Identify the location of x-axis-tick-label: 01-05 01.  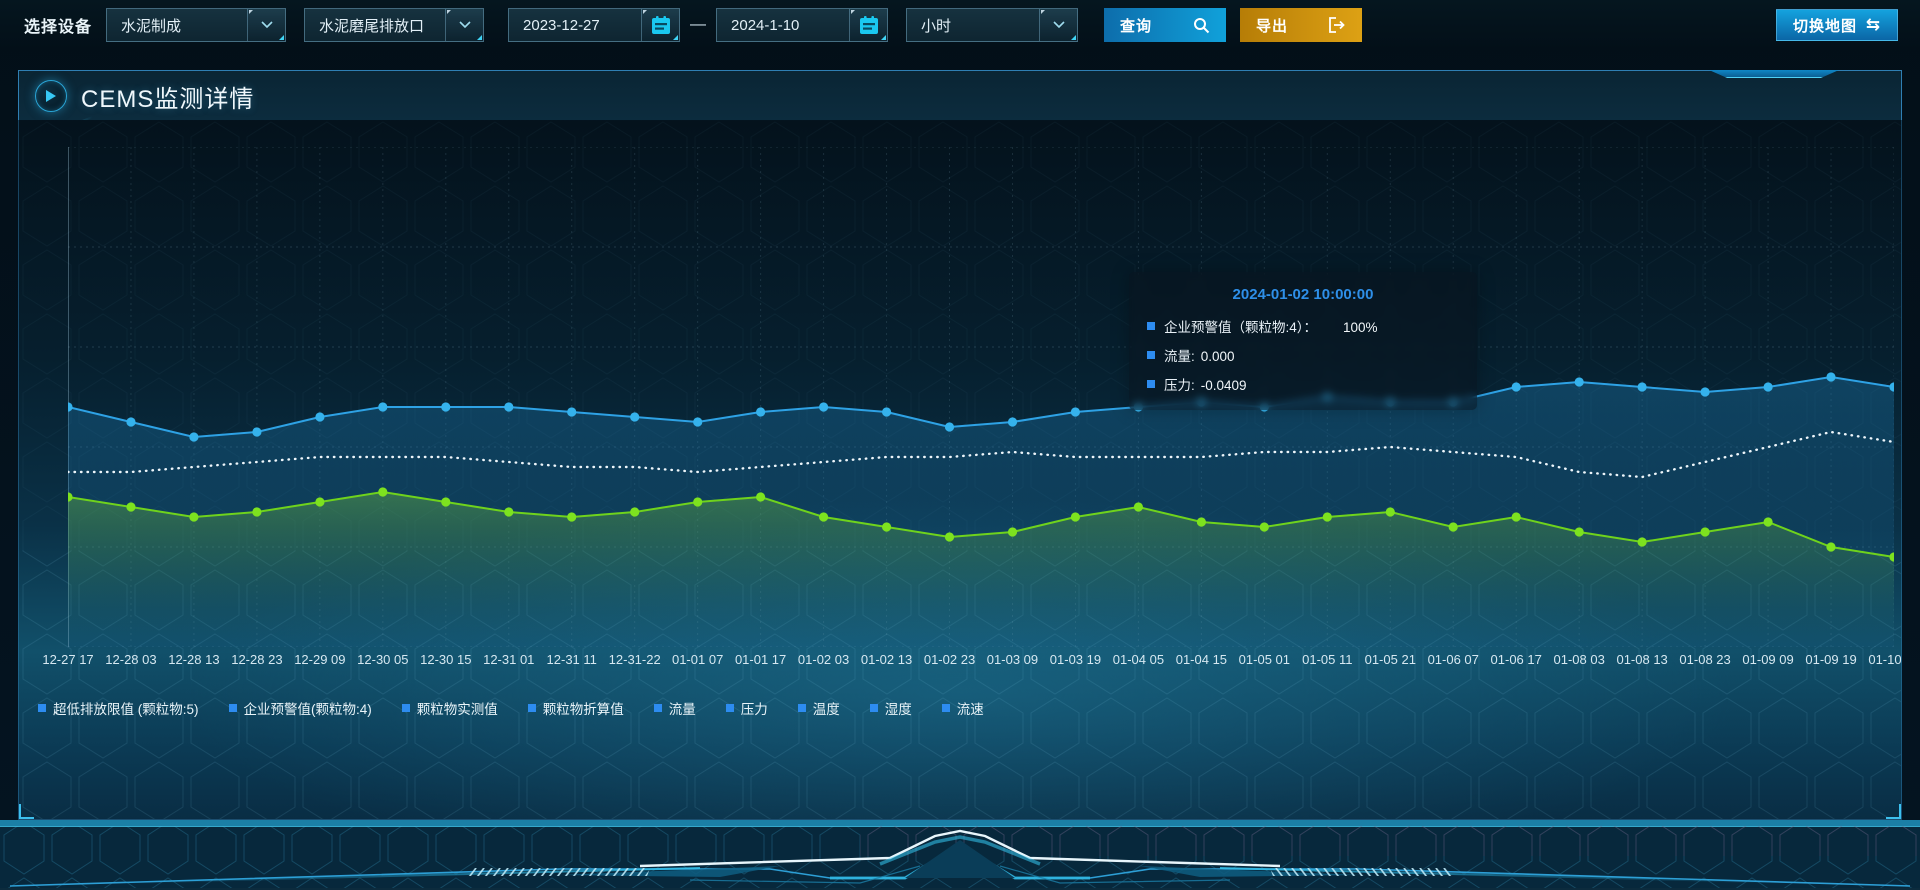
(1264, 659).